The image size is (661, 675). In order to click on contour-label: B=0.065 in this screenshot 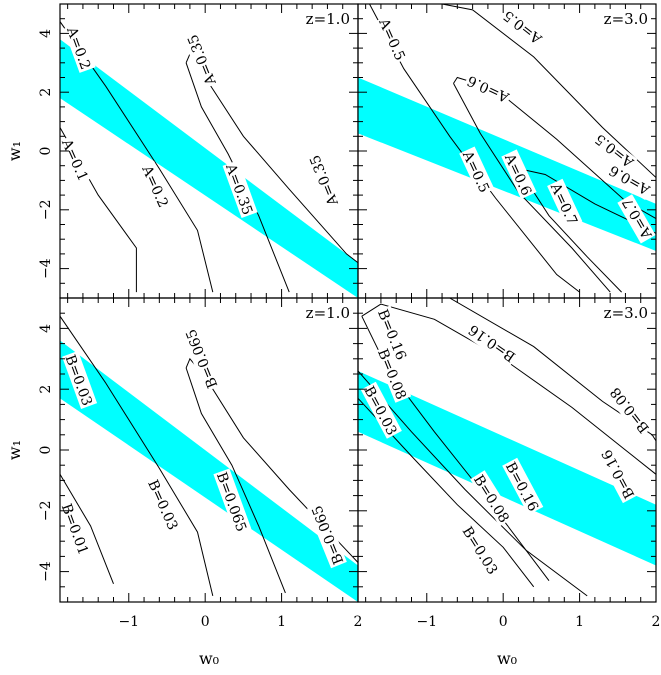, I will do `click(201, 359)`.